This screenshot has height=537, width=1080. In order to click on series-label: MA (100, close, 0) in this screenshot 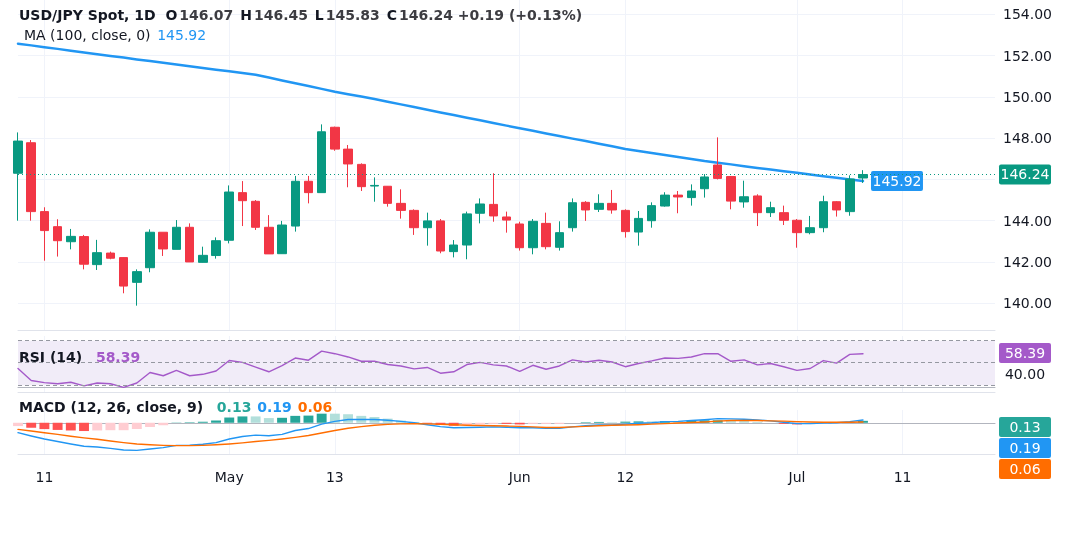, I will do `click(87, 35)`.